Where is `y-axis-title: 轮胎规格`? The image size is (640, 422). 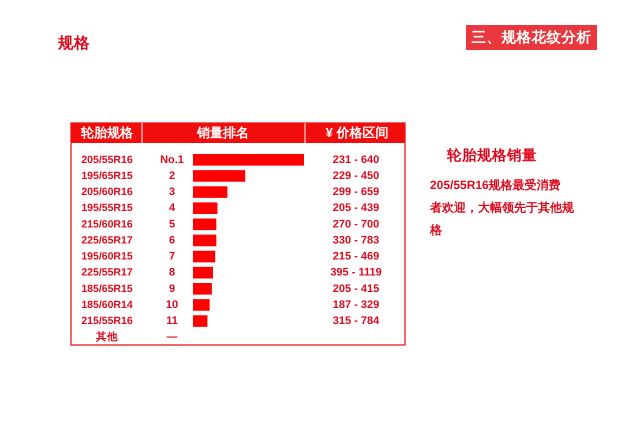 y-axis-title: 轮胎规格 is located at coordinates (107, 132).